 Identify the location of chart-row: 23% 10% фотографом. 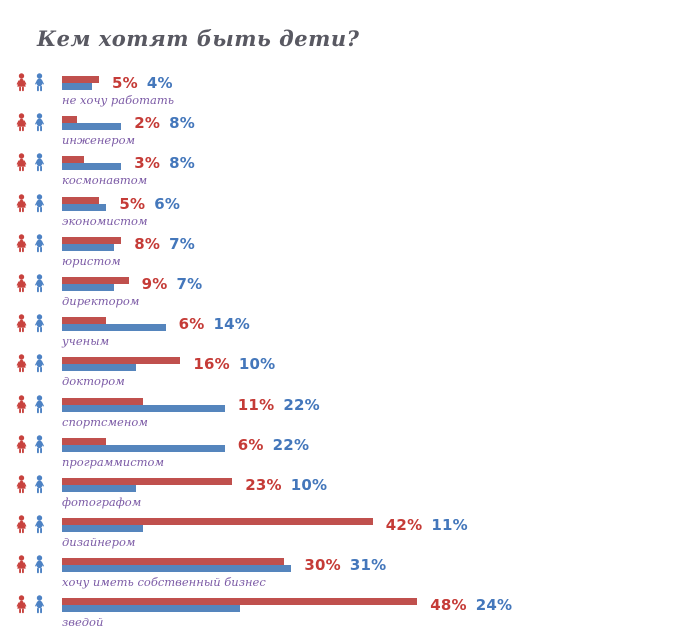
(345, 492).